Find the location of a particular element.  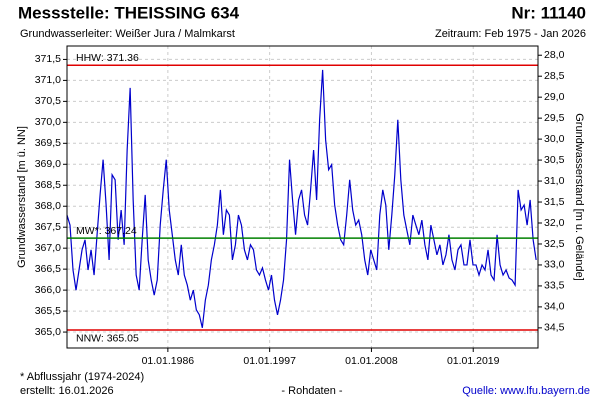

y2-tick-label: 28,5 is located at coordinates (554, 76).